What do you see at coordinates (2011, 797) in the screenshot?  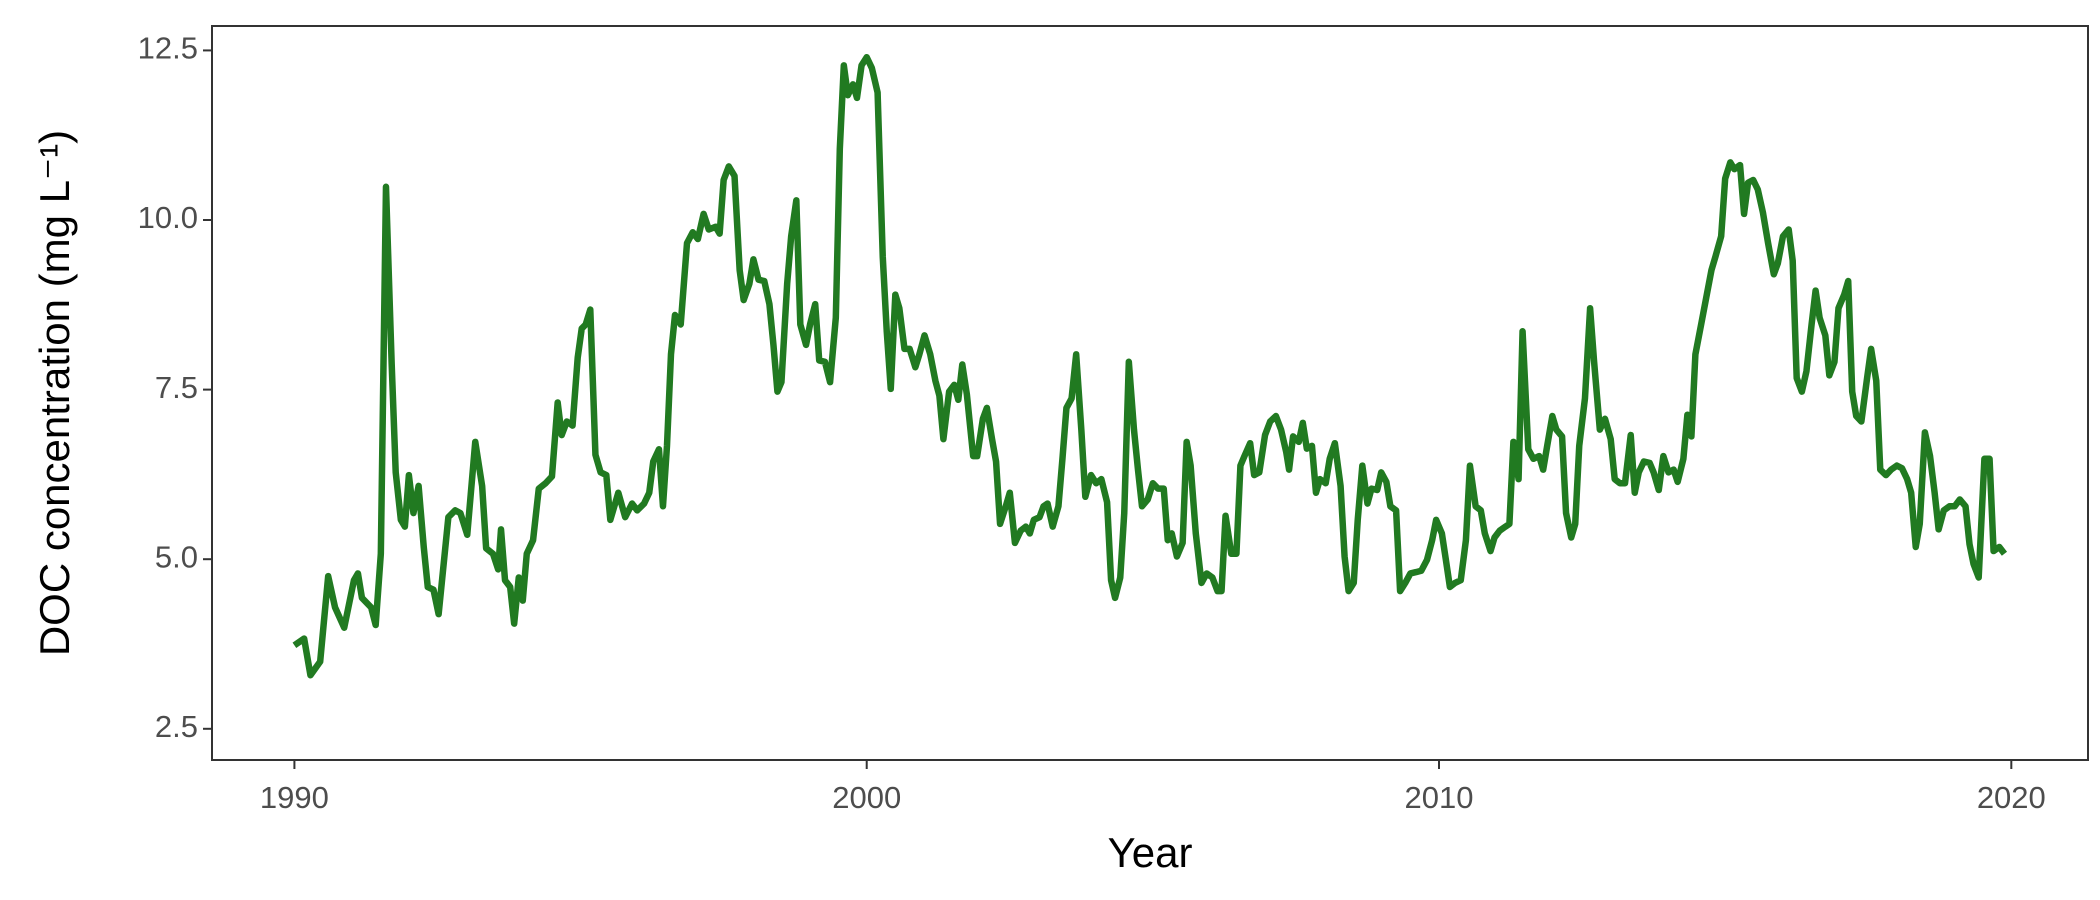 I see `x-tick-label: 2020` at bounding box center [2011, 797].